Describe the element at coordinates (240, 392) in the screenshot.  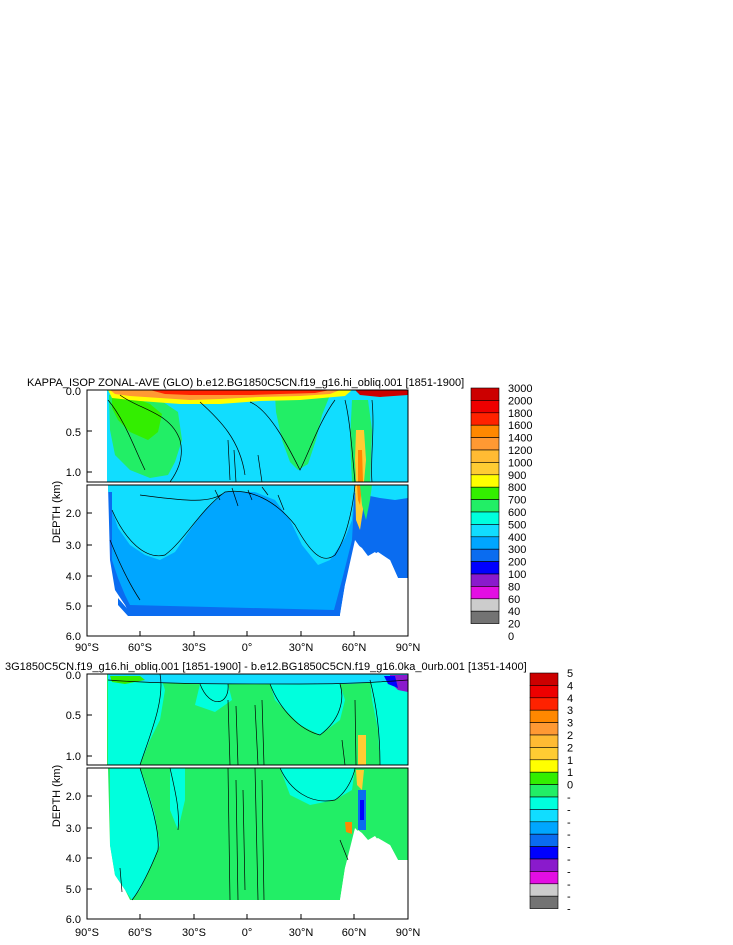
I see `field-surface-red` at that location.